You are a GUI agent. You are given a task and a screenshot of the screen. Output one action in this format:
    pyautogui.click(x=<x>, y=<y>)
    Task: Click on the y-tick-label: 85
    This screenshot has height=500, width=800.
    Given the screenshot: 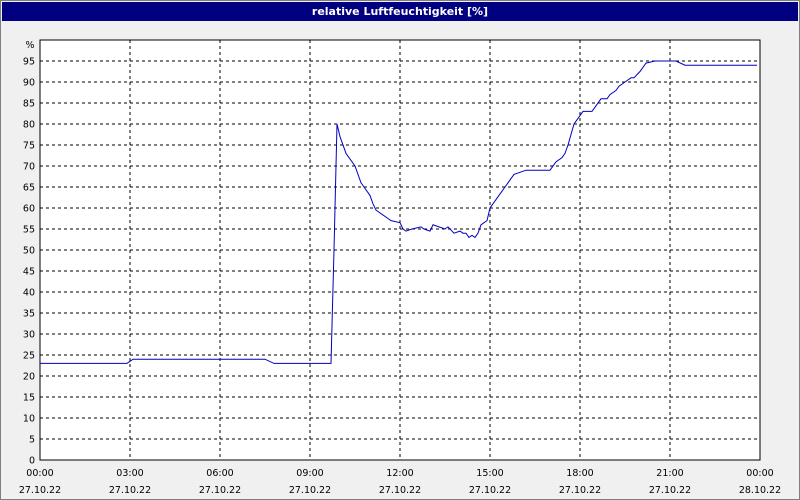 What is the action you would take?
    pyautogui.click(x=29, y=104)
    